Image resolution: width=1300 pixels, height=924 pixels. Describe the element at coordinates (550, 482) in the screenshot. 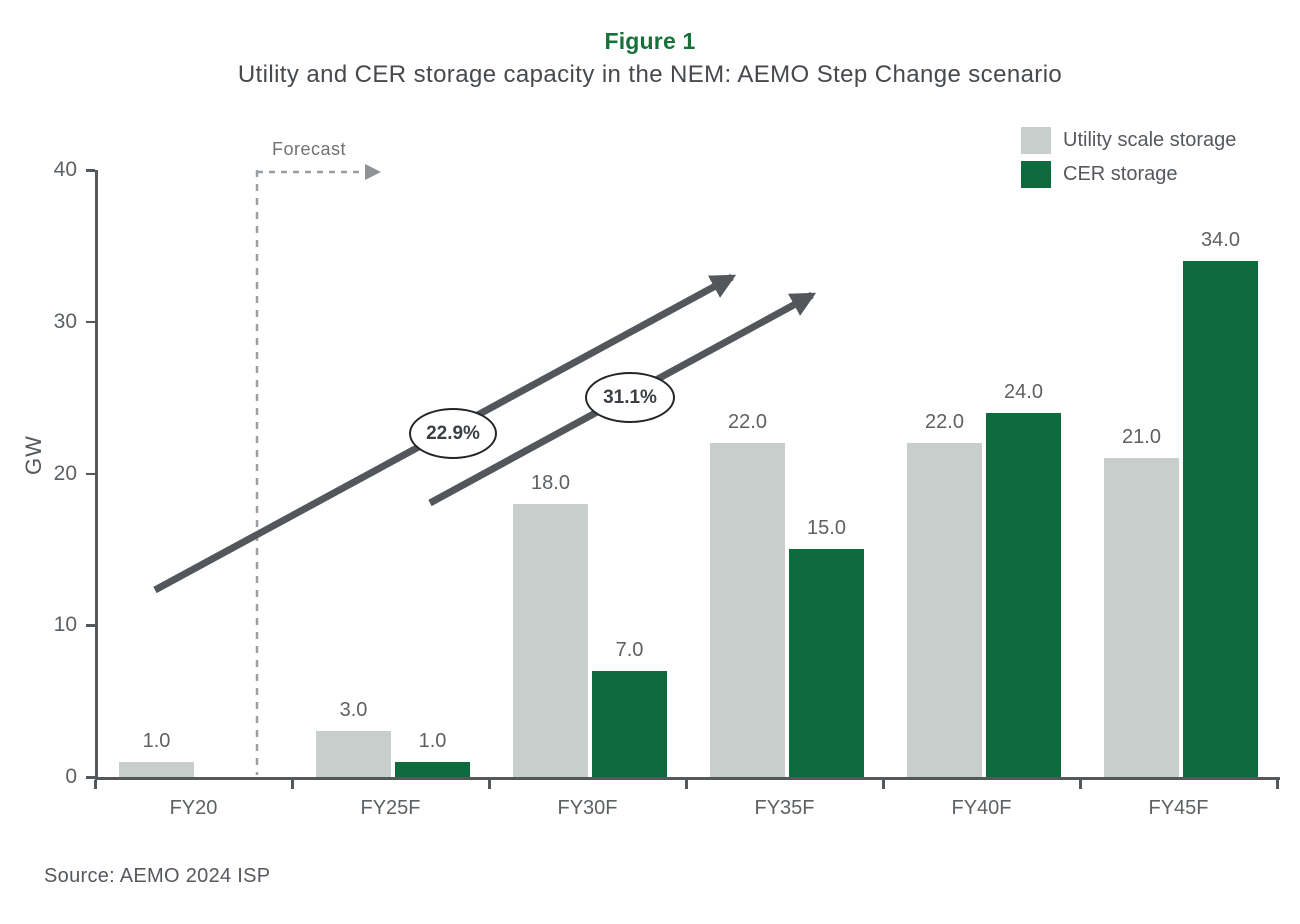

I see `bar-value-label: 18.0` at that location.